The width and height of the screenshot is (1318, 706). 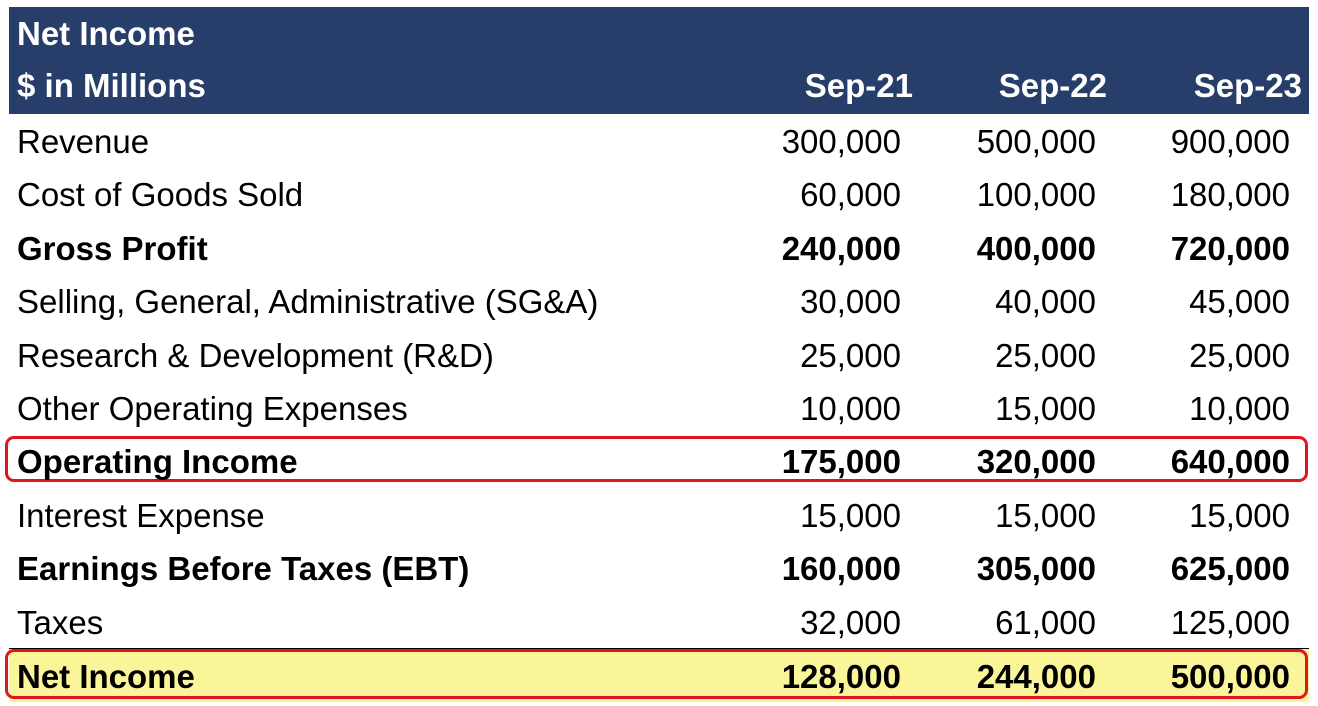 What do you see at coordinates (858, 85) in the screenshot?
I see `column-header-sep-21: Sep-21` at bounding box center [858, 85].